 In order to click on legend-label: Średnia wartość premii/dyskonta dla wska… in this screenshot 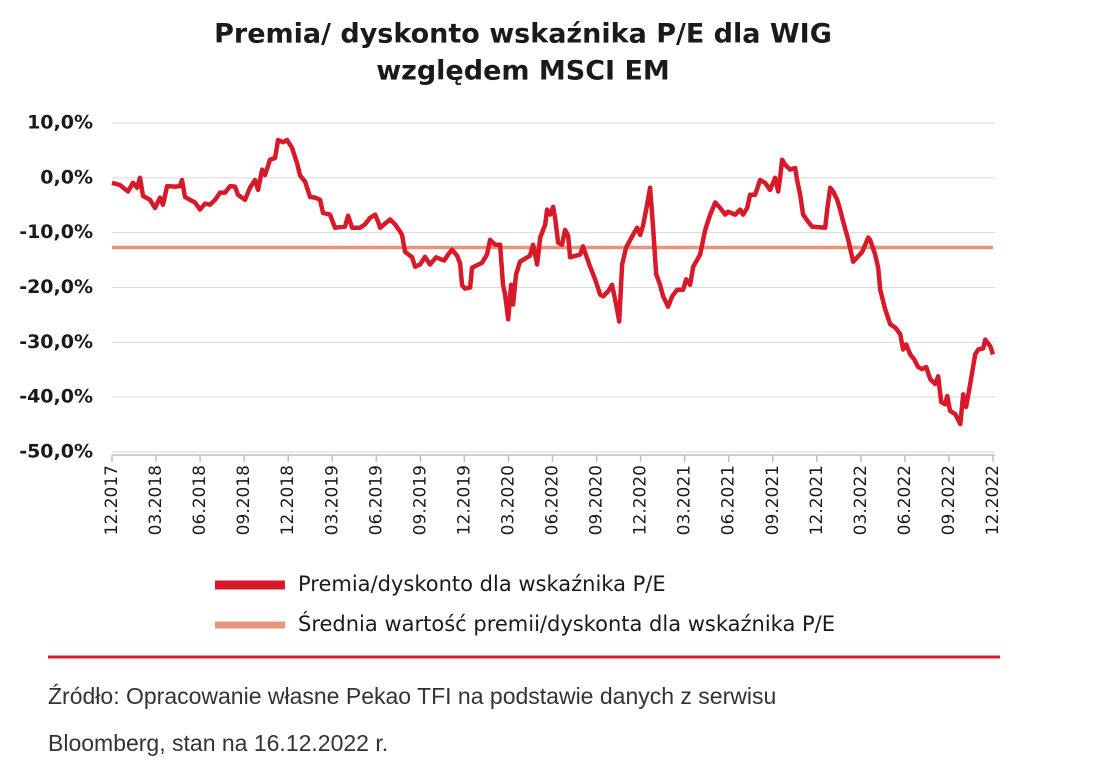, I will do `click(566, 623)`.